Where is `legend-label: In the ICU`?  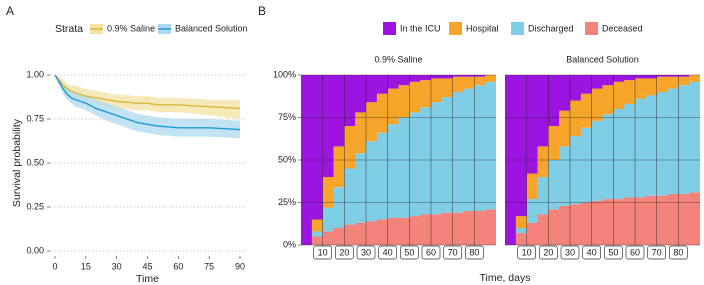
legend-label: In the ICU is located at coordinates (420, 28).